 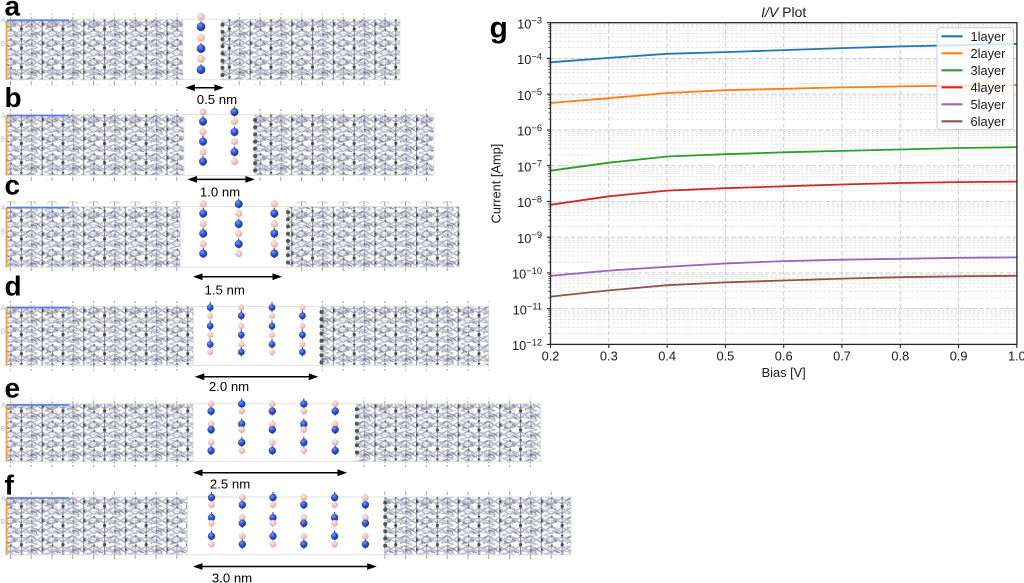 I want to click on svg-text: 1.0, so click(x=1016, y=355).